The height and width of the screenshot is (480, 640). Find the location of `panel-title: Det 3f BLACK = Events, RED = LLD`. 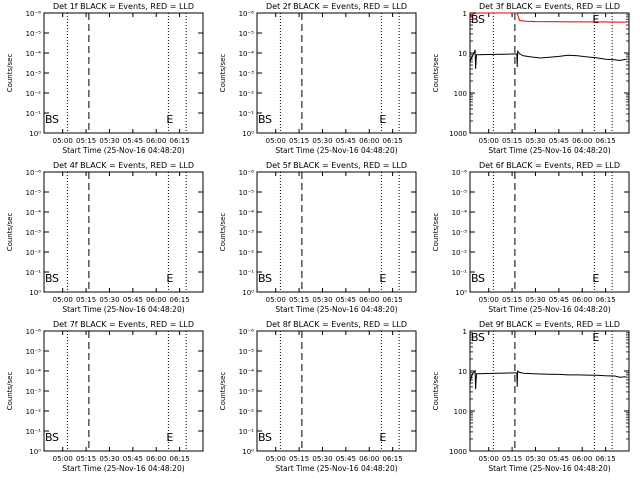

panel-title: Det 3f BLACK = Events, RED = LLD is located at coordinates (549, 6).